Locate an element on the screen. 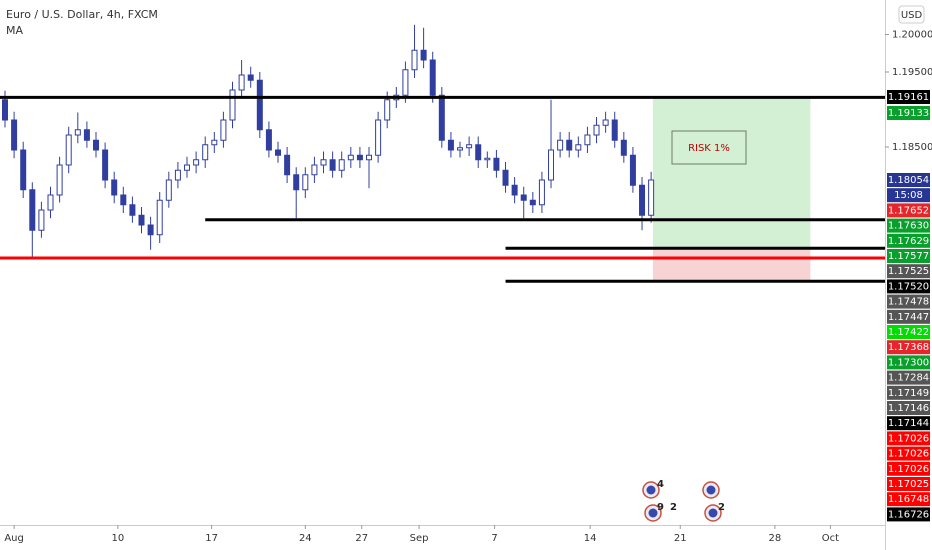 This screenshot has height=550, width=932. x-tick-label: 14 is located at coordinates (590, 538).